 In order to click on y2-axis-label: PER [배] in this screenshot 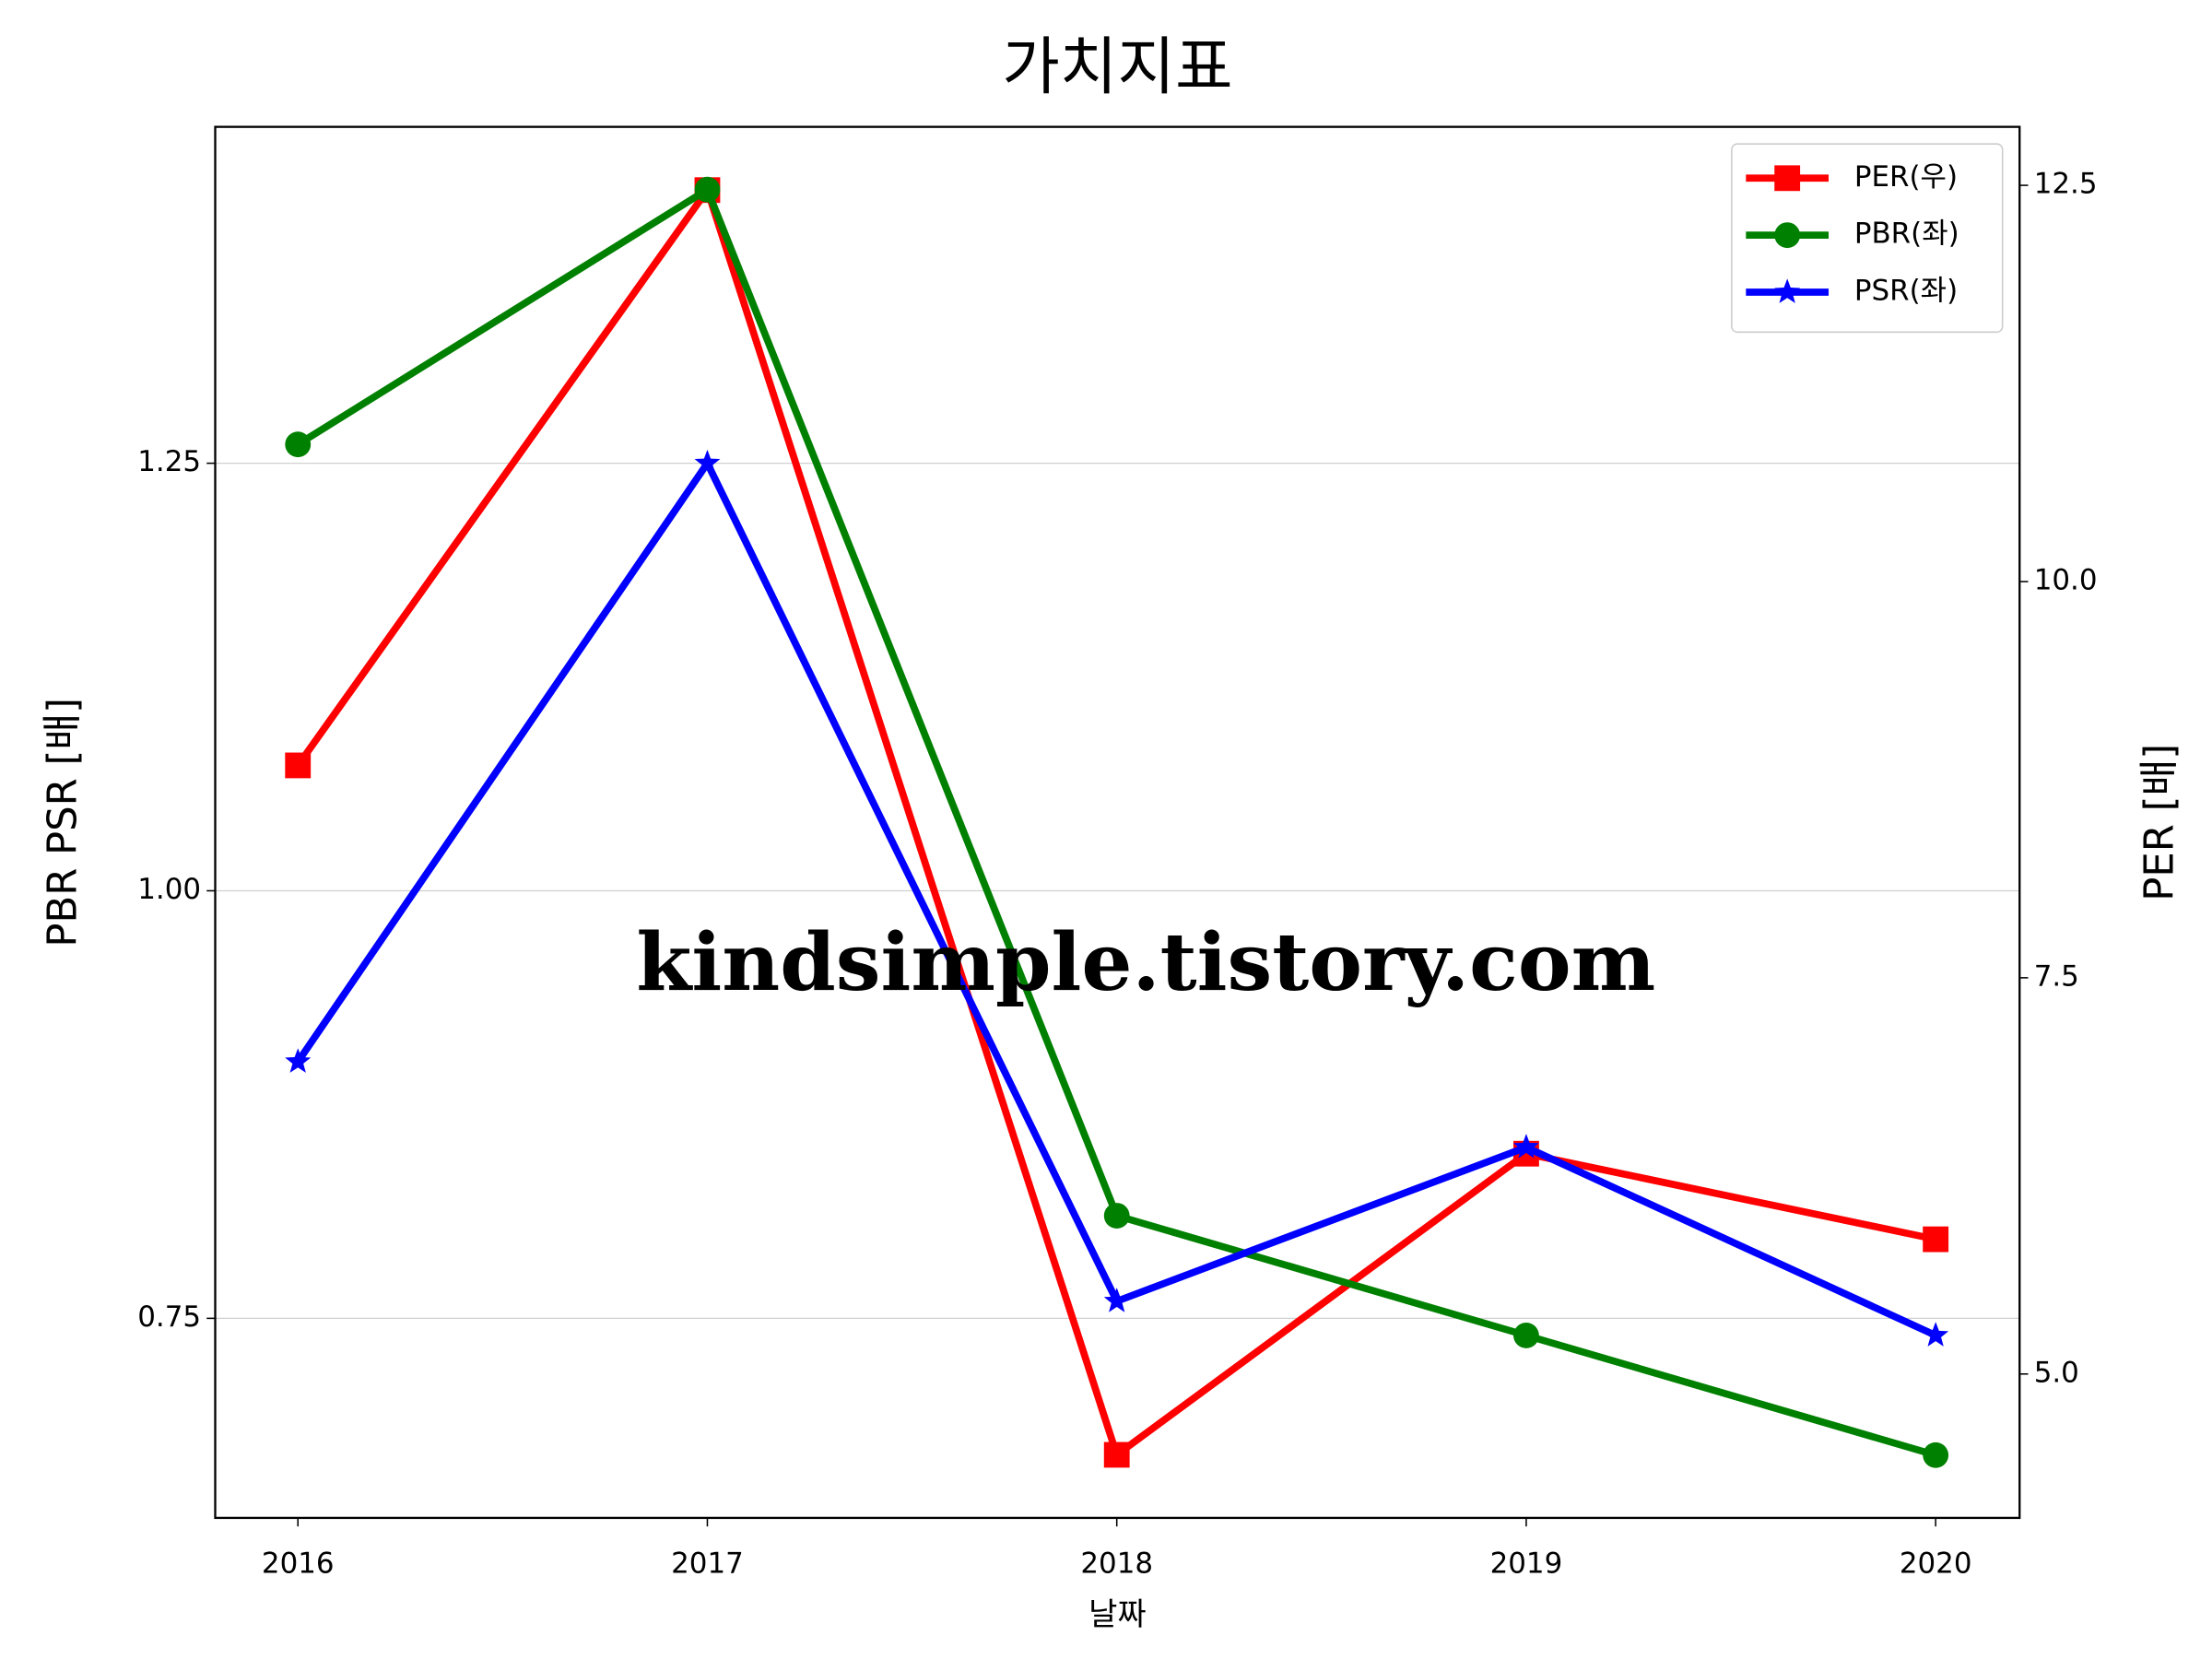, I will do `click(2159, 822)`.